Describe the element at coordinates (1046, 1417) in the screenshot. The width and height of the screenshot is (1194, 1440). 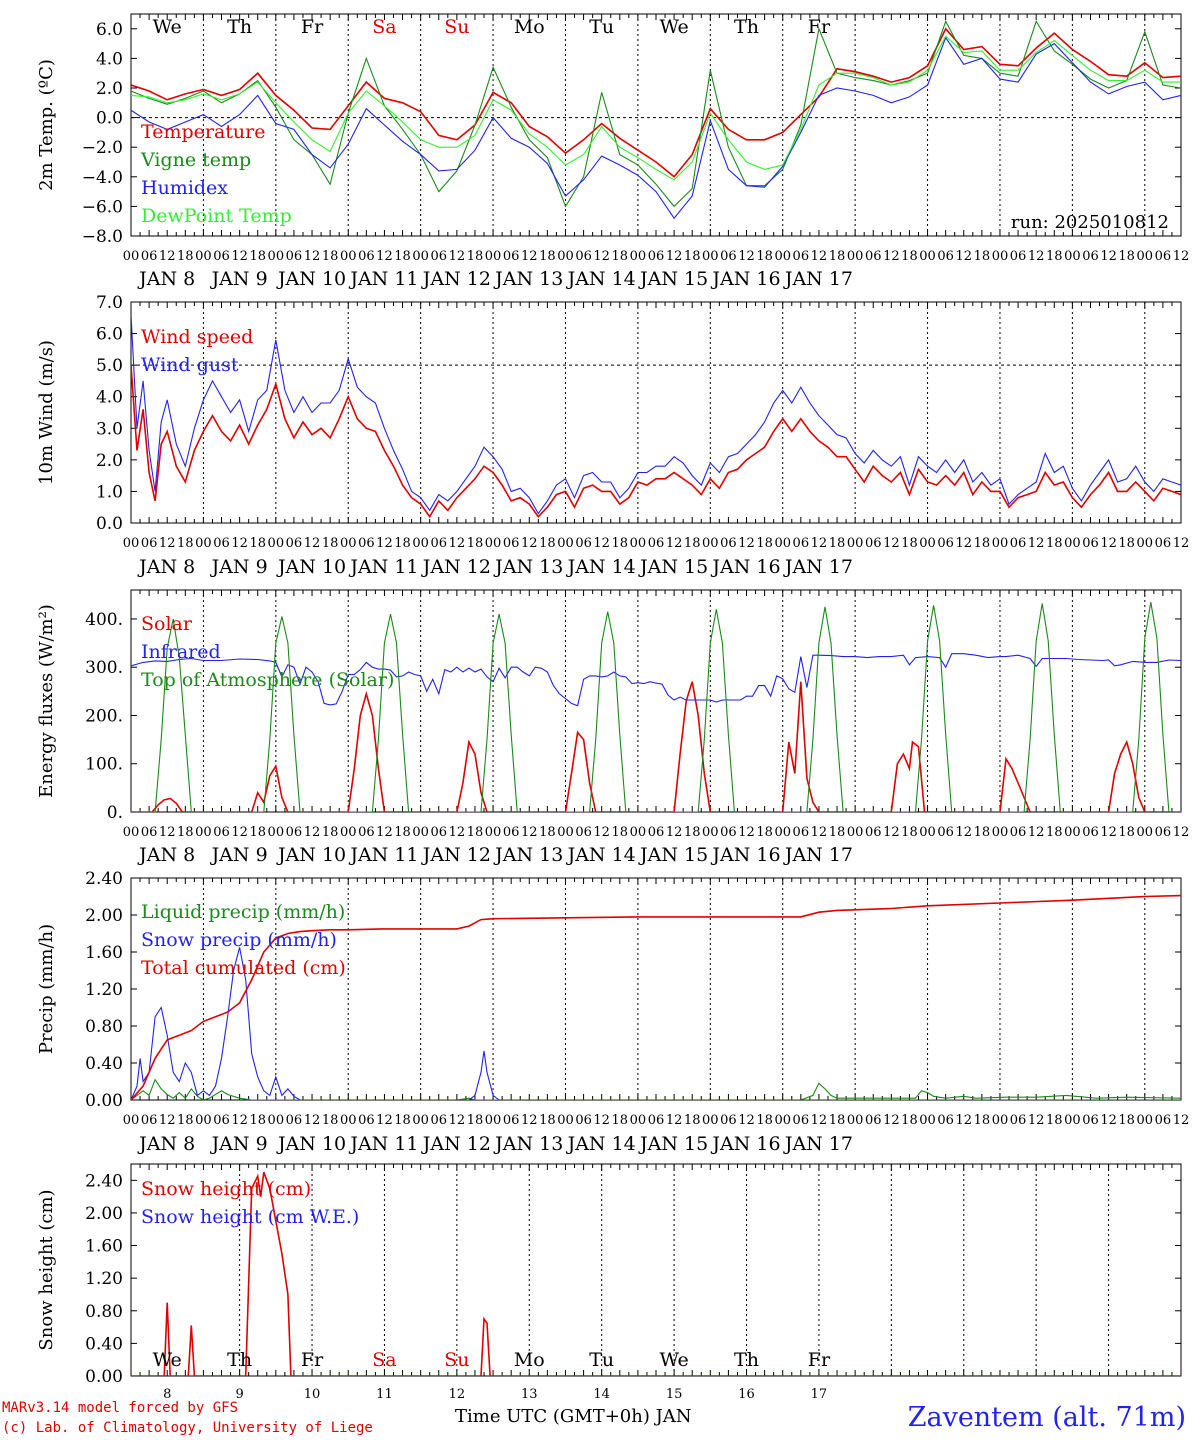
I see `station-name: Zaventem (alt. 71m)` at that location.